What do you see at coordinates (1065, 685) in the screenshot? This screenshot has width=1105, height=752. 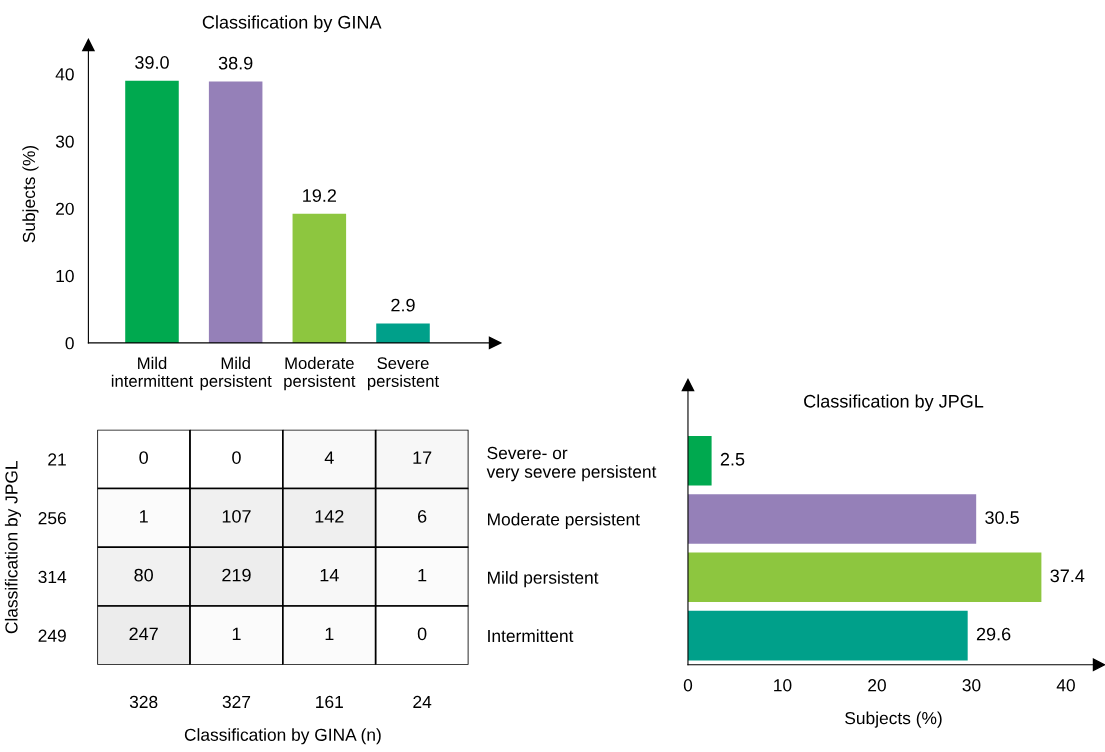 I see `x-tick-label: 40` at bounding box center [1065, 685].